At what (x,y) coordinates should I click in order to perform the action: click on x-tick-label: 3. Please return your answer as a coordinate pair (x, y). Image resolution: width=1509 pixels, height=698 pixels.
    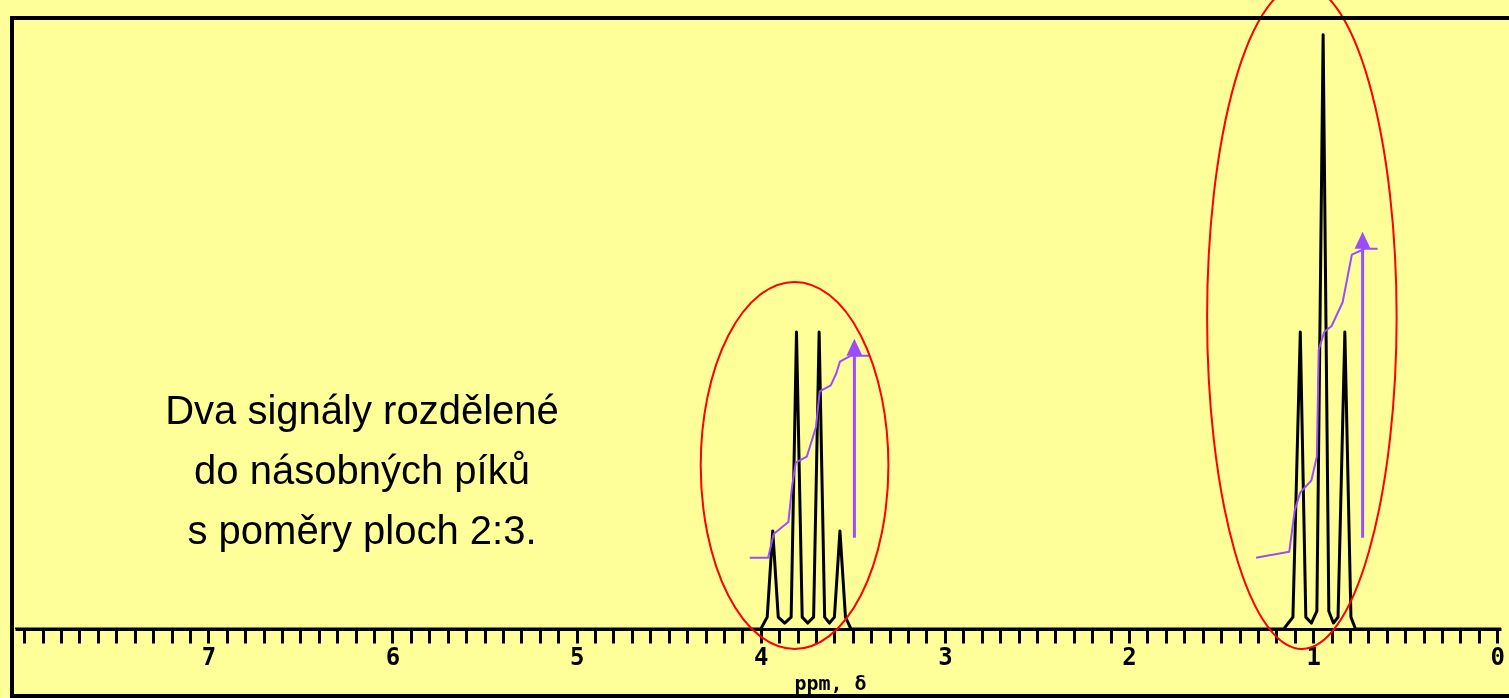
    Looking at the image, I should click on (945, 656).